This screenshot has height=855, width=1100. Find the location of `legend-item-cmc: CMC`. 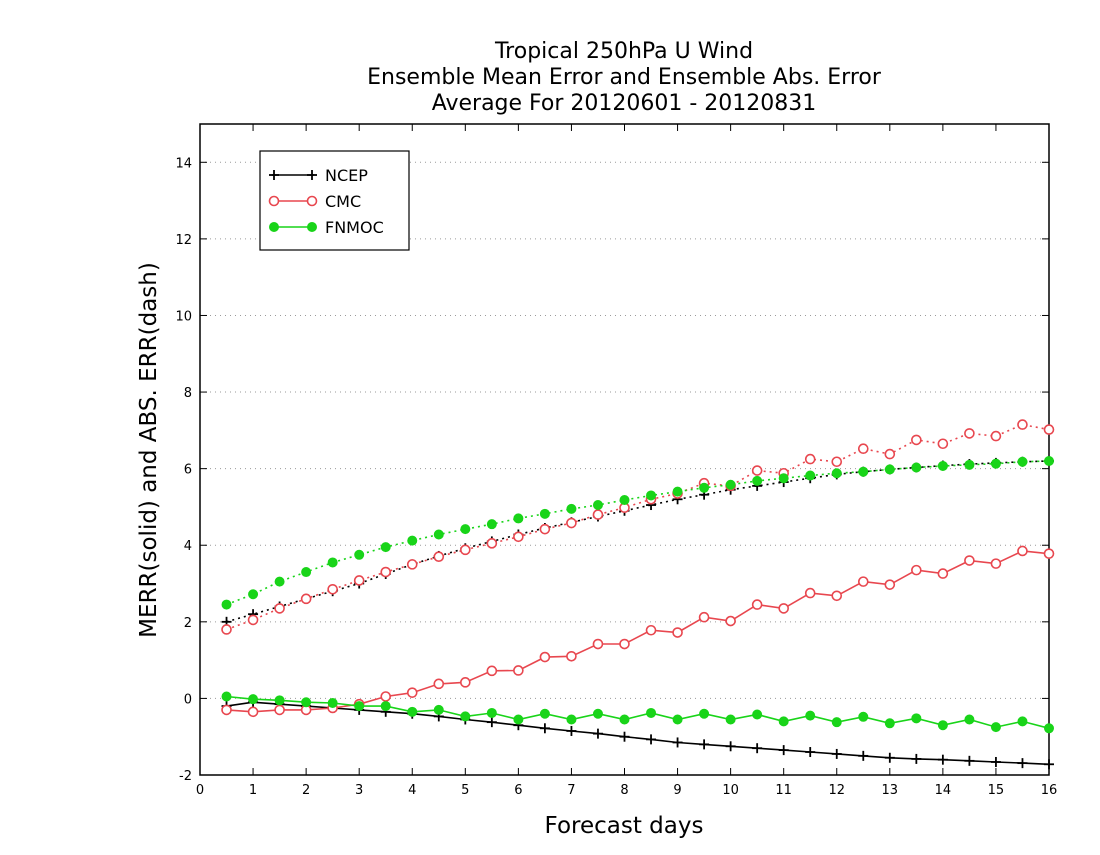

legend-item-cmc: CMC is located at coordinates (314, 201).